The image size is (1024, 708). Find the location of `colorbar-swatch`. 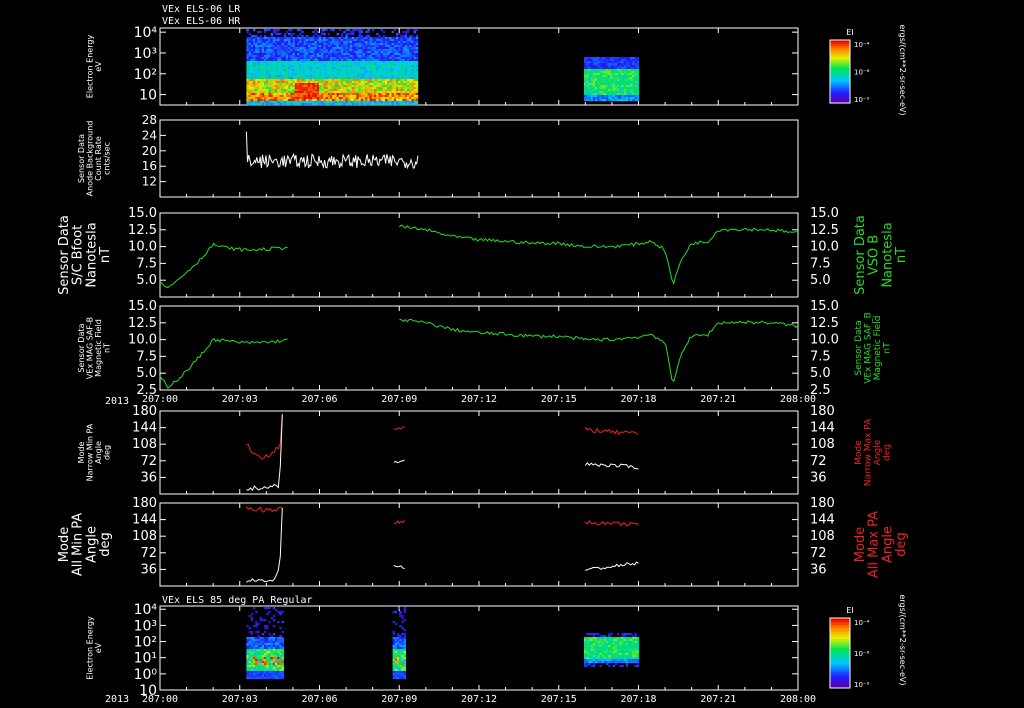

colorbar-swatch is located at coordinates (840, 631).